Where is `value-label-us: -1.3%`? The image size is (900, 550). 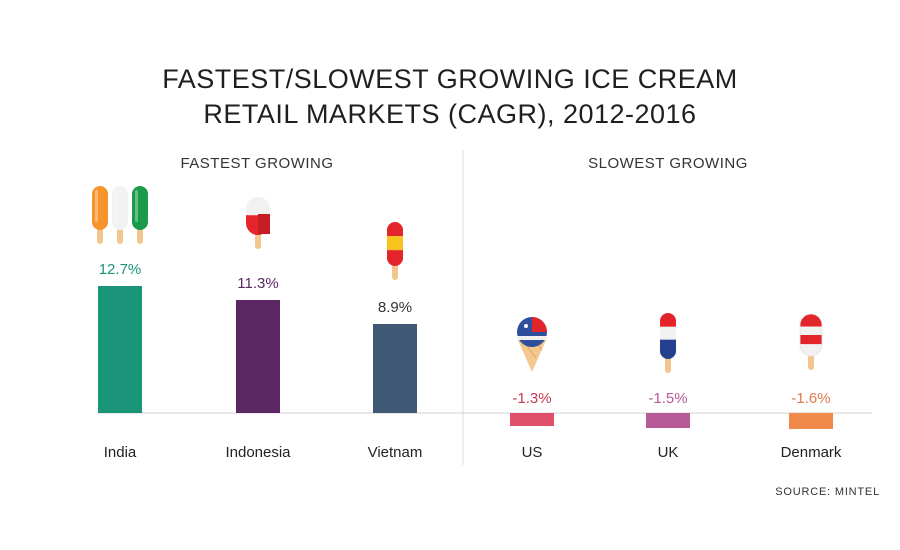
value-label-us: -1.3% is located at coordinates (531, 398).